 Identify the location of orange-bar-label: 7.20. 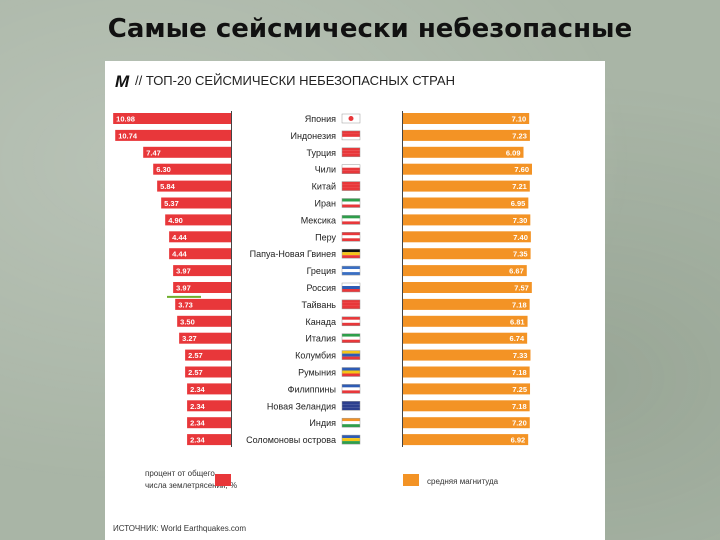
(519, 423).